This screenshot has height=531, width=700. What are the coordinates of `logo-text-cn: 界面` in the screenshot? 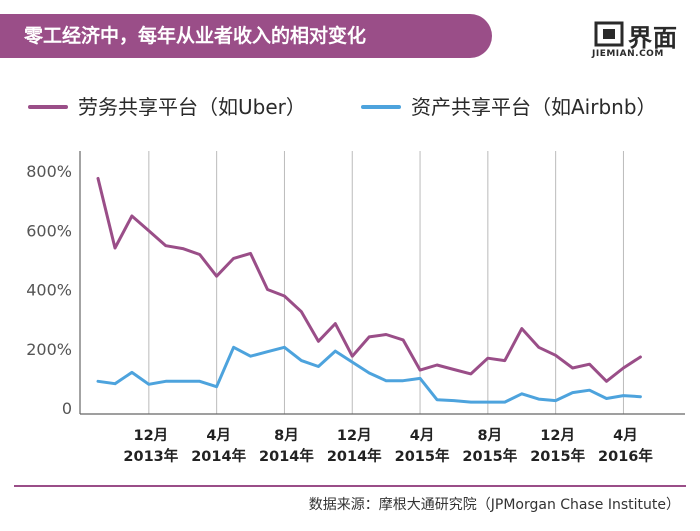 It's located at (653, 38).